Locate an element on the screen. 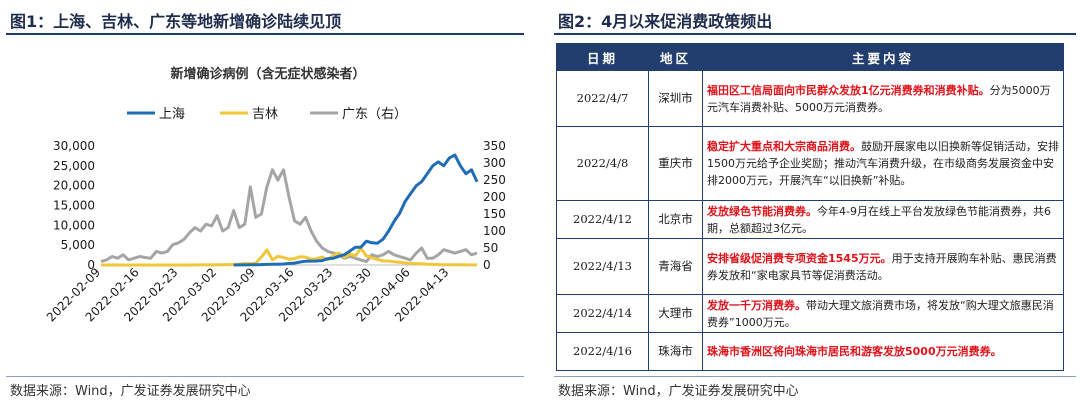  row-region: 大理市 is located at coordinates (675, 313).